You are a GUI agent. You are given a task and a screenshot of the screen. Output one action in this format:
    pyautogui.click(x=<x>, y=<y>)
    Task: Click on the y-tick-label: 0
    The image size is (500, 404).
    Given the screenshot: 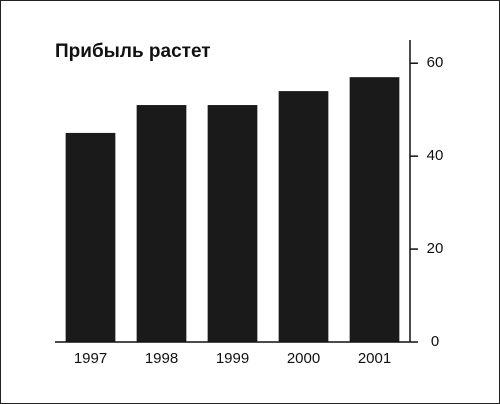 What is the action you would take?
    pyautogui.click(x=435, y=341)
    